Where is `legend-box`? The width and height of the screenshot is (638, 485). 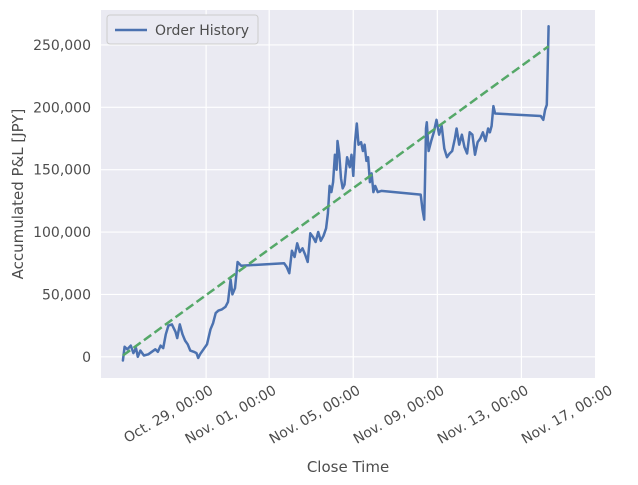
legend-box is located at coordinates (182, 29).